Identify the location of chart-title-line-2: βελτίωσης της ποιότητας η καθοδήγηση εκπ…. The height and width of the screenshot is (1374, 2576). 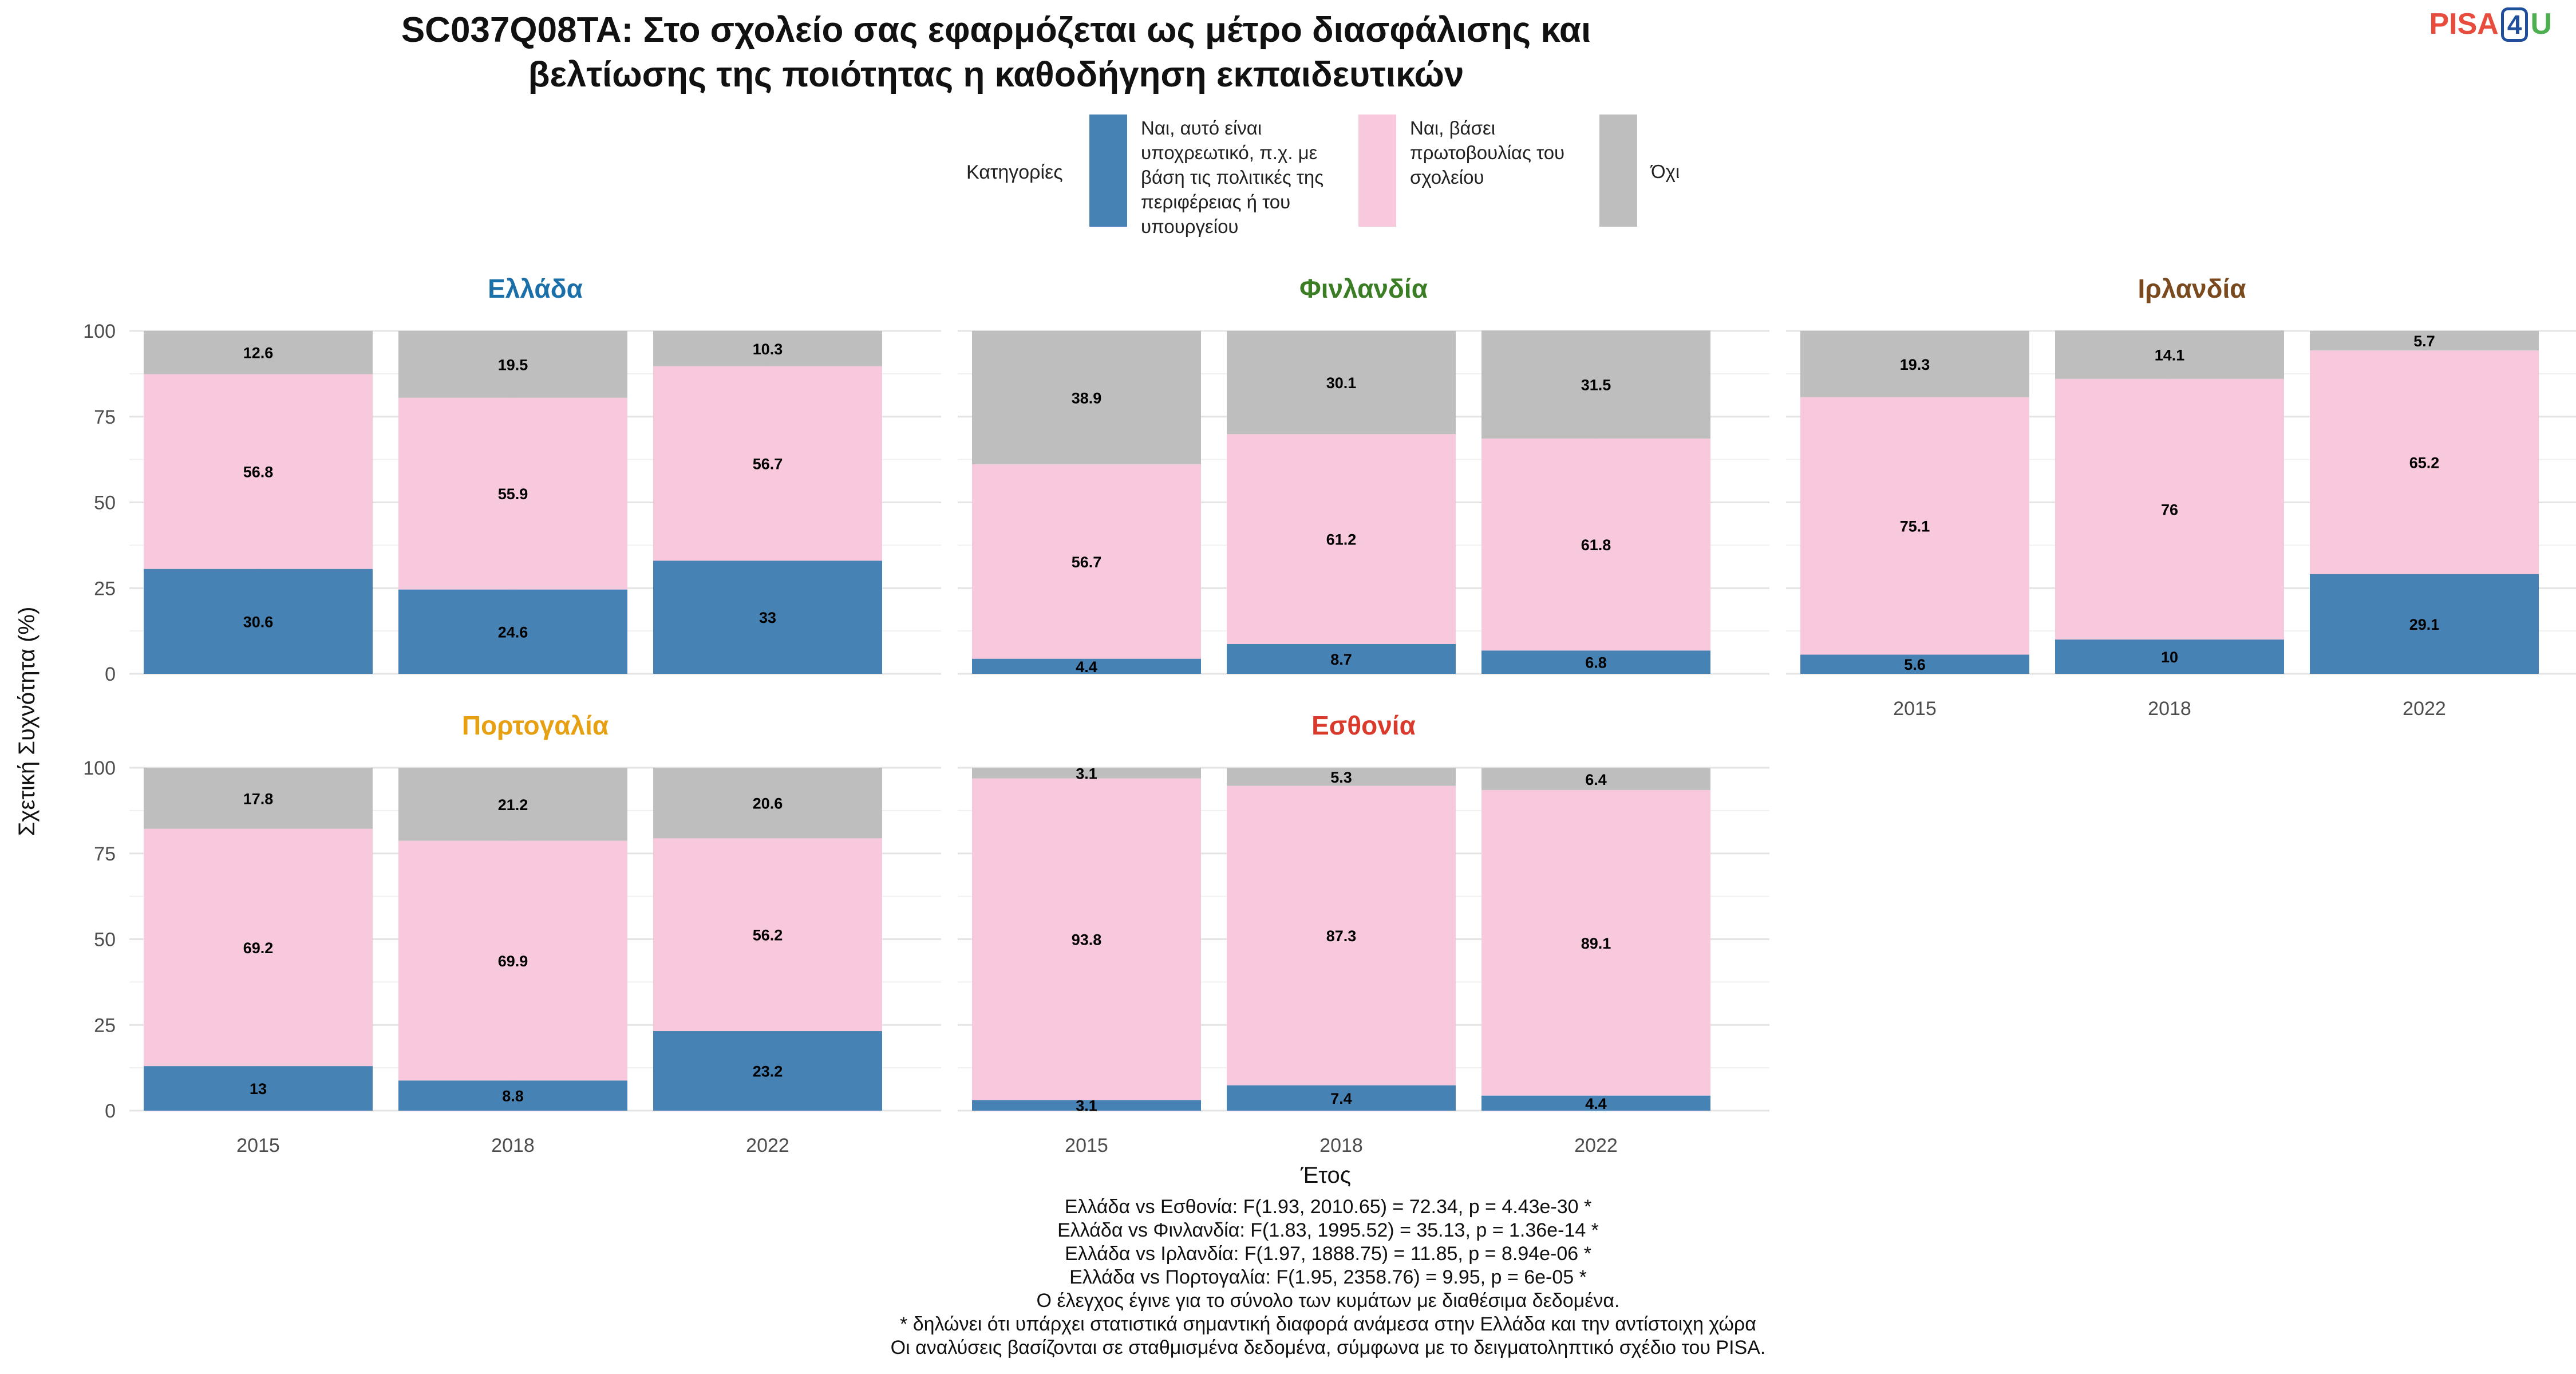
(996, 74).